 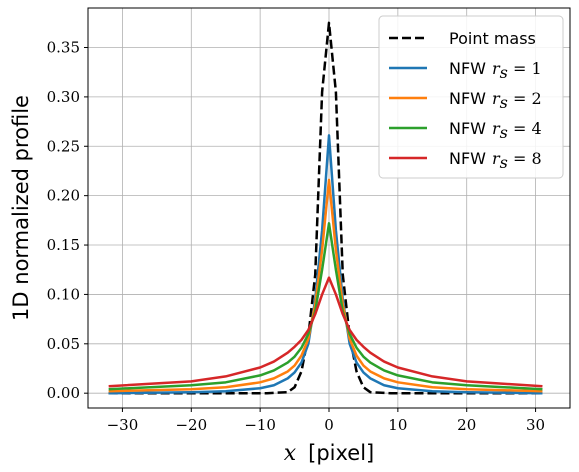 I want to click on x-axis-label: x [pixel], so click(x=329, y=453).